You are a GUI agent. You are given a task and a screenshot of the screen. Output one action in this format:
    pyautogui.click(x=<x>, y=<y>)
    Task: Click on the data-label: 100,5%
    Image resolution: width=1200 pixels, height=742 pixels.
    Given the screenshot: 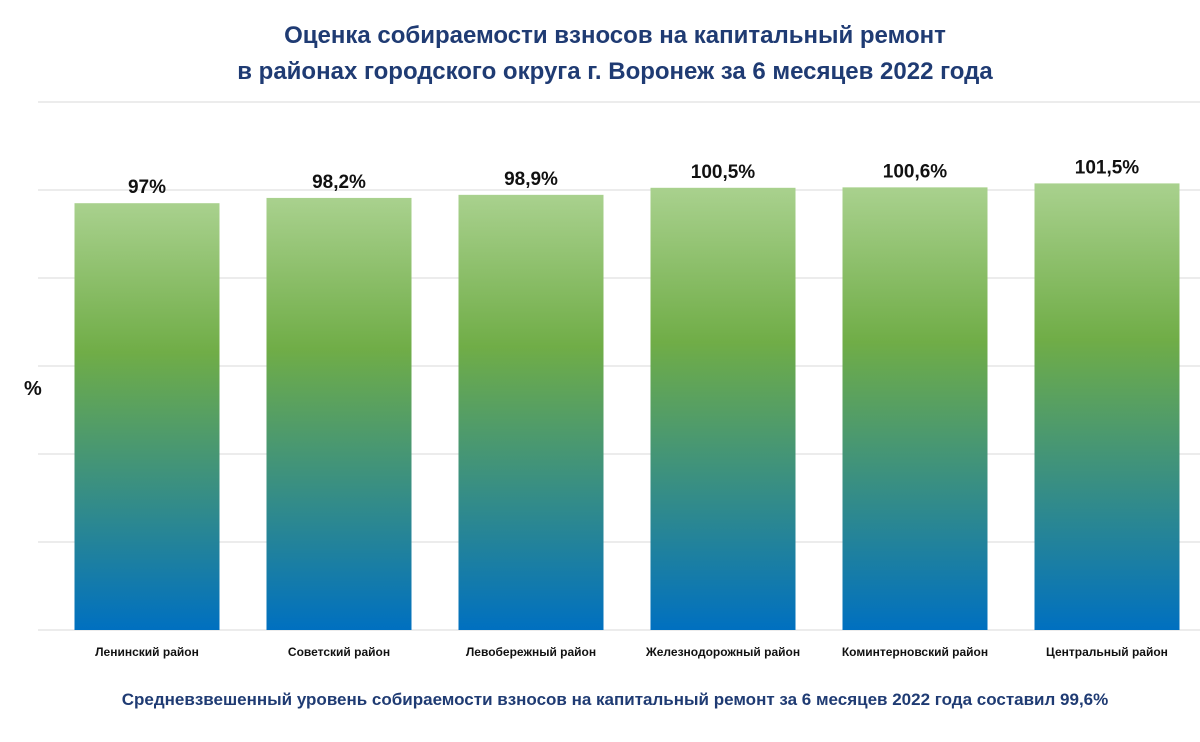 What is the action you would take?
    pyautogui.click(x=723, y=172)
    